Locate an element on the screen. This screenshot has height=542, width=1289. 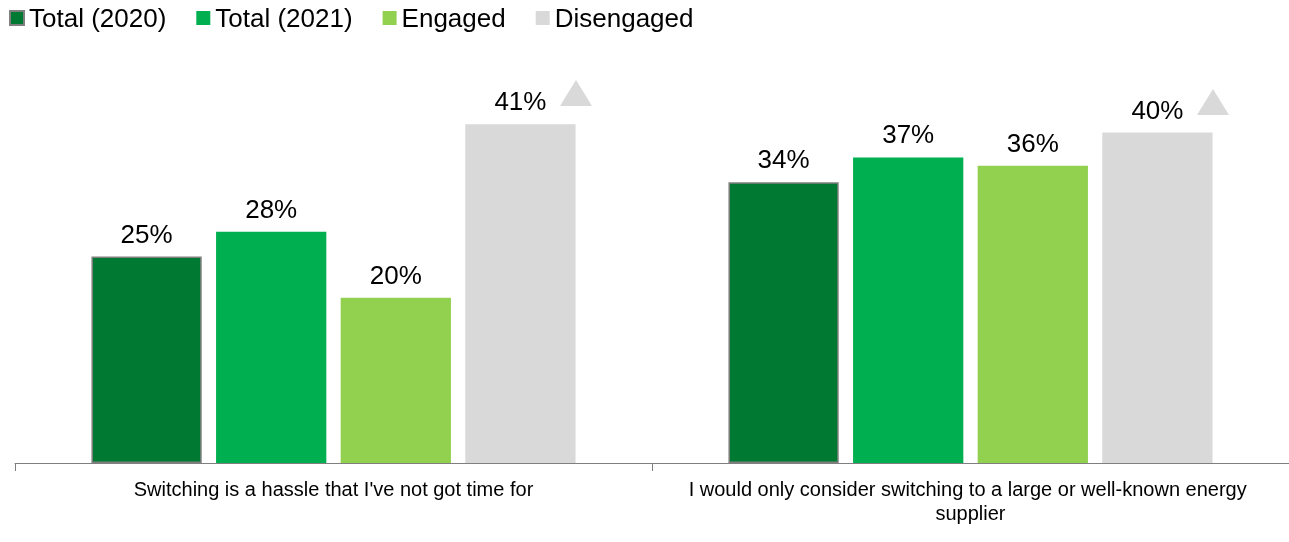
data-label: 41% is located at coordinates (520, 101).